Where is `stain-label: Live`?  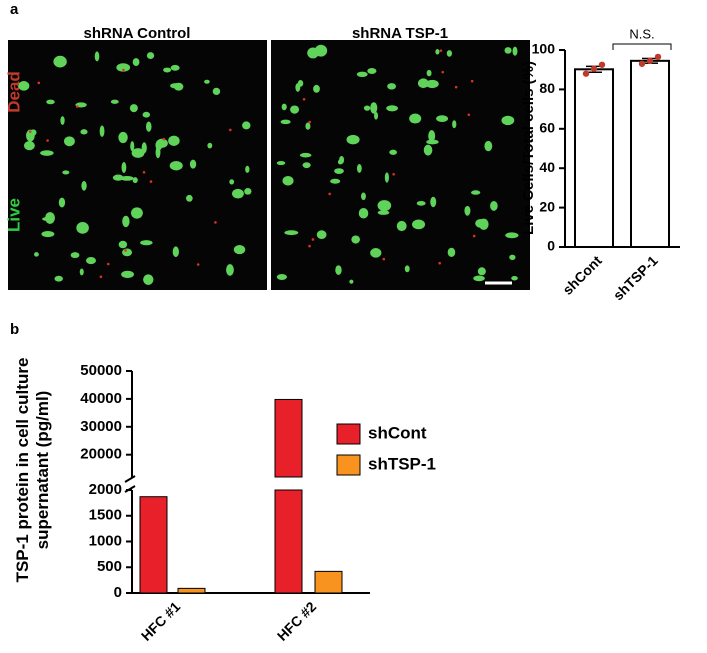
stain-label: Live is located at coordinates (13, 215).